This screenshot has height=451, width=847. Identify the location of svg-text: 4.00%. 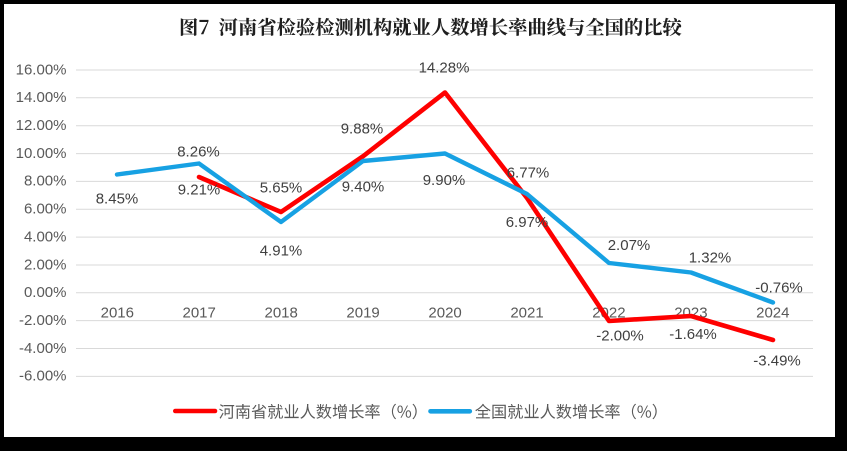
(45, 236).